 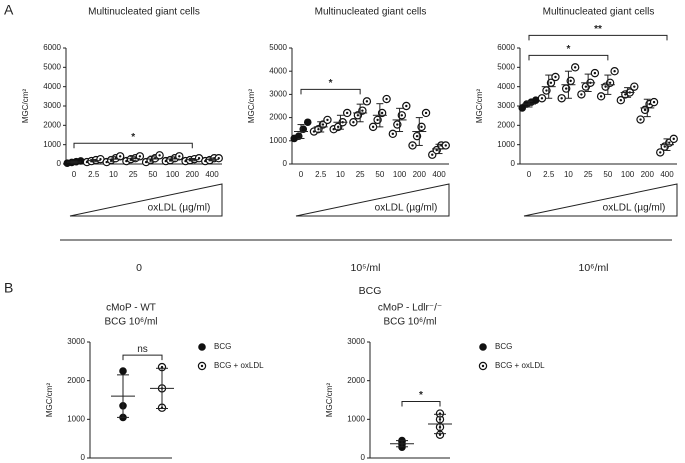 What do you see at coordinates (506, 124) in the screenshot?
I see `y-tick-label: 2000` at bounding box center [506, 124].